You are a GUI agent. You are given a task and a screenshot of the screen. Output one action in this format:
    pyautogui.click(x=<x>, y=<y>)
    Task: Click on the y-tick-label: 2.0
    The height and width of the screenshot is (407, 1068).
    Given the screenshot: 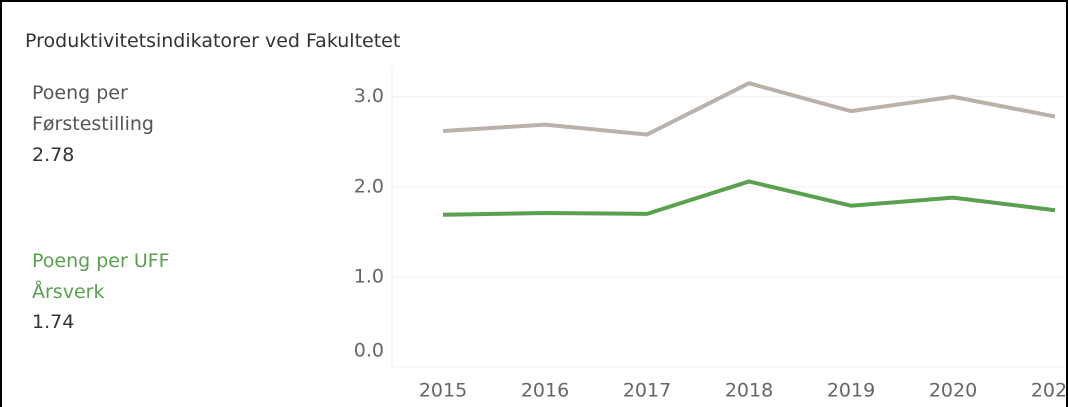 What is the action you would take?
    pyautogui.click(x=369, y=186)
    